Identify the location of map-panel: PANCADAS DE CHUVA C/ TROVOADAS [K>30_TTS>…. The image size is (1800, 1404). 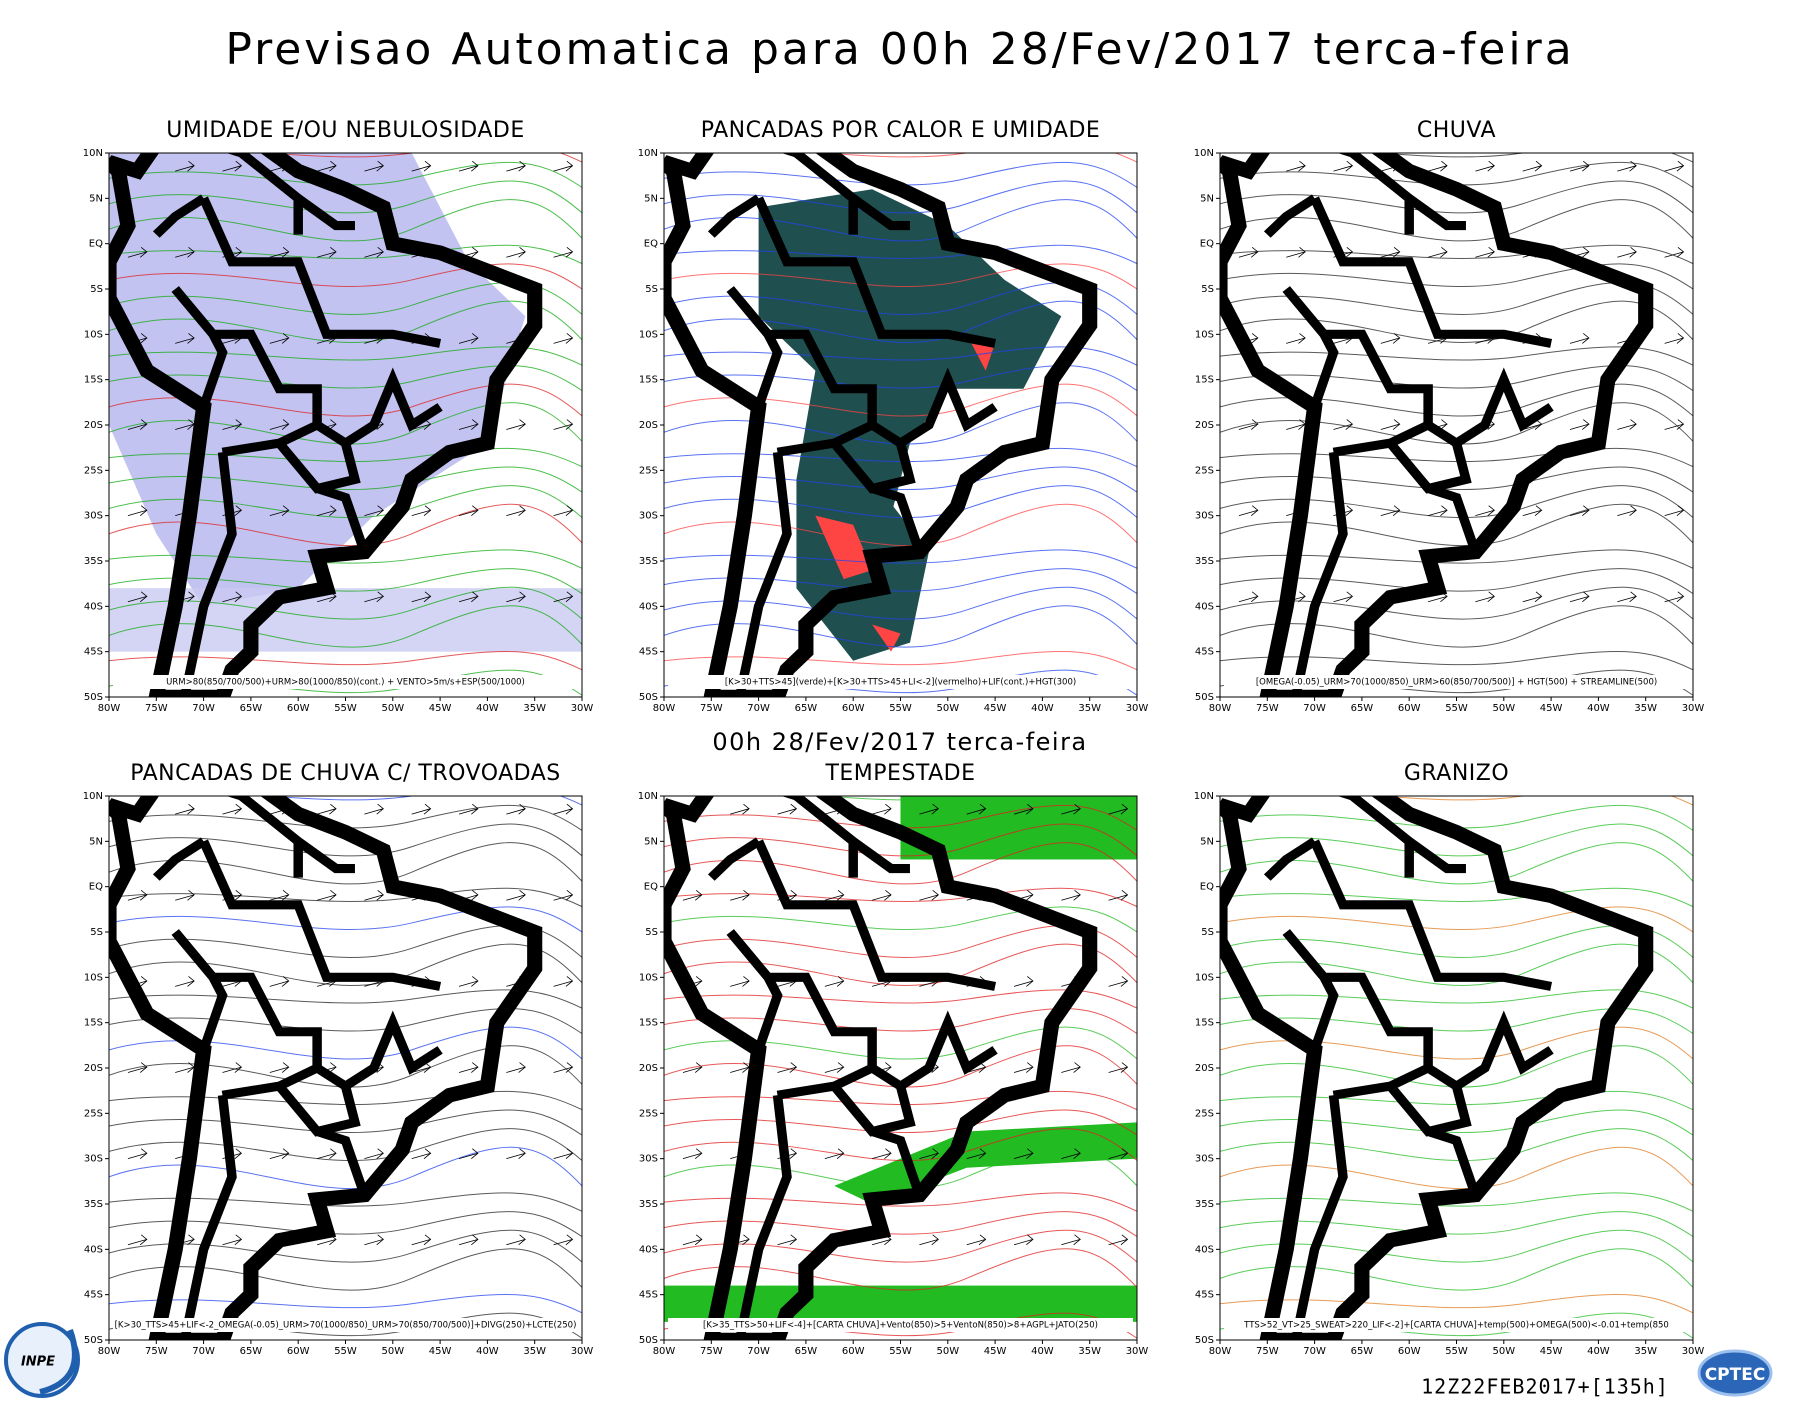
(338, 1059).